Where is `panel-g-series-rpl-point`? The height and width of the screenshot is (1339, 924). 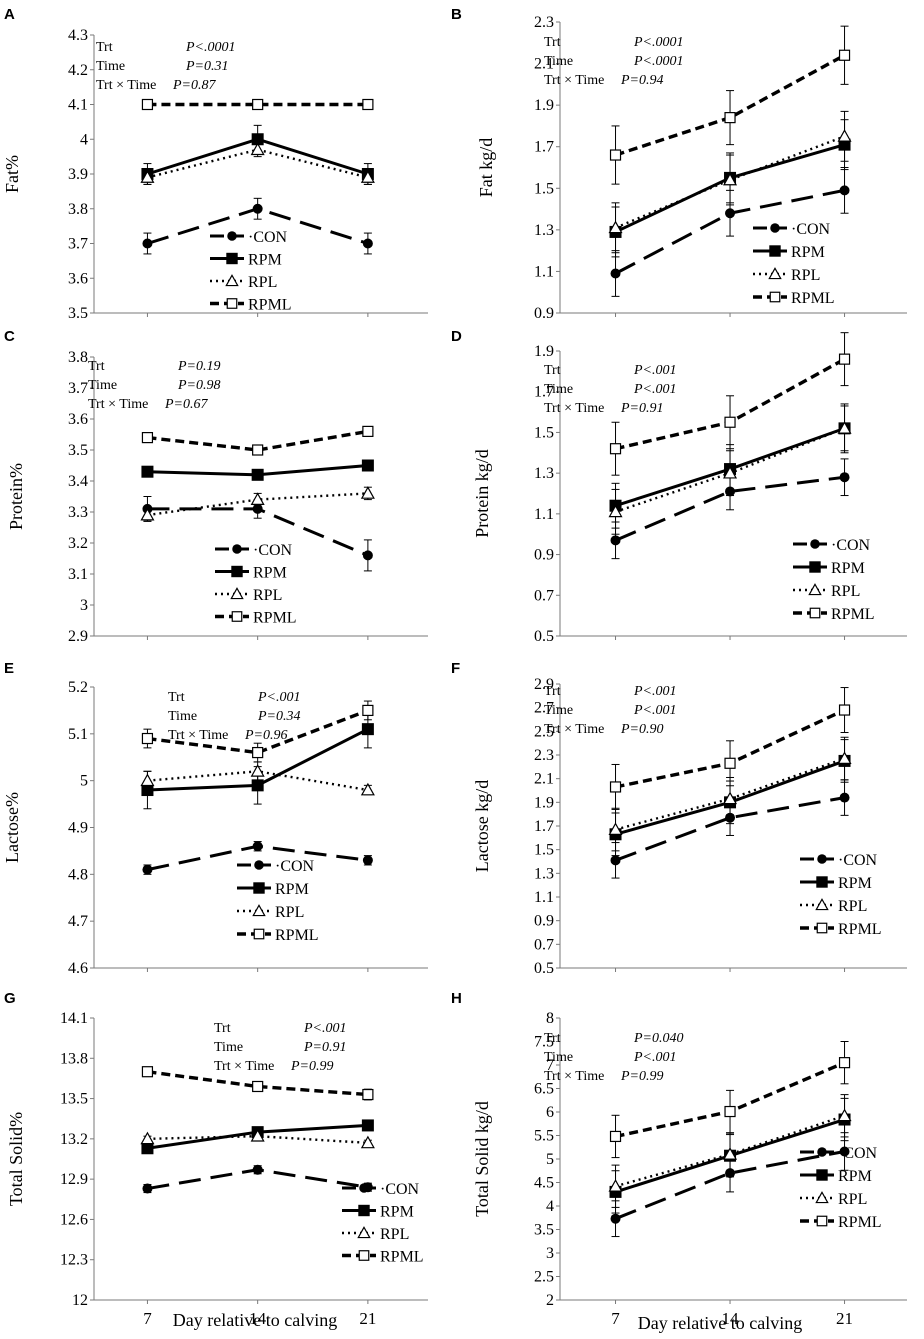 panel-g-series-rpl-point is located at coordinates (257, 1135).